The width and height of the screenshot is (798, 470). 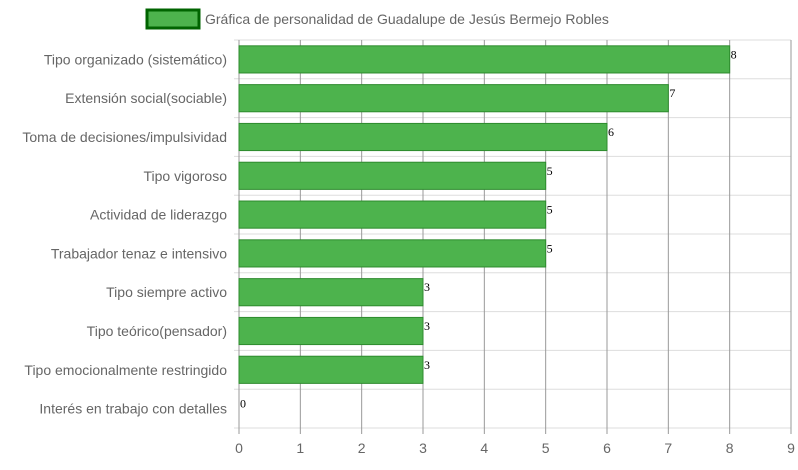 What do you see at coordinates (672, 93) in the screenshot?
I see `data-label: 7` at bounding box center [672, 93].